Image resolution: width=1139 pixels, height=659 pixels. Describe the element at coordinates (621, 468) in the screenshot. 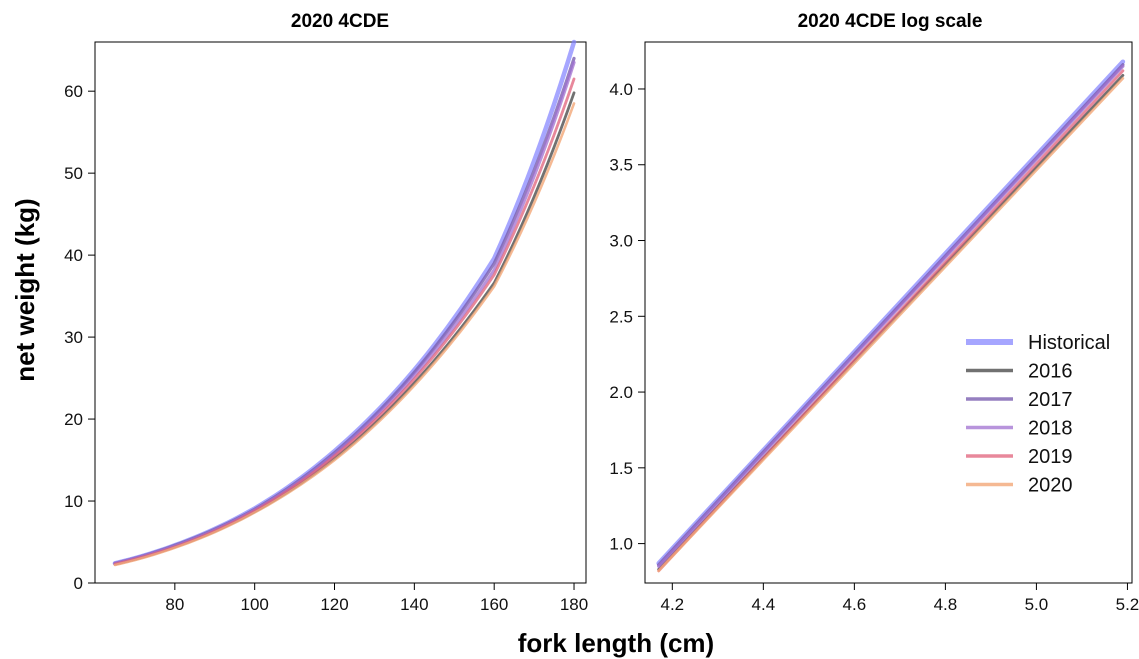

I see `y-tick-label: 1.5` at that location.